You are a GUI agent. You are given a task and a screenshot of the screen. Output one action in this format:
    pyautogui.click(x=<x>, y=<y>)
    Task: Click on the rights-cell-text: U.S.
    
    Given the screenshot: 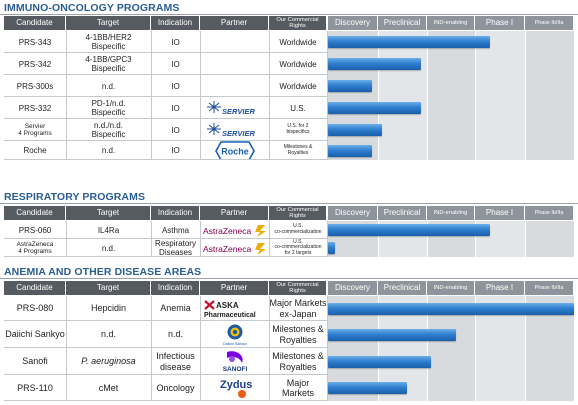 What is the action you would take?
    pyautogui.click(x=298, y=108)
    